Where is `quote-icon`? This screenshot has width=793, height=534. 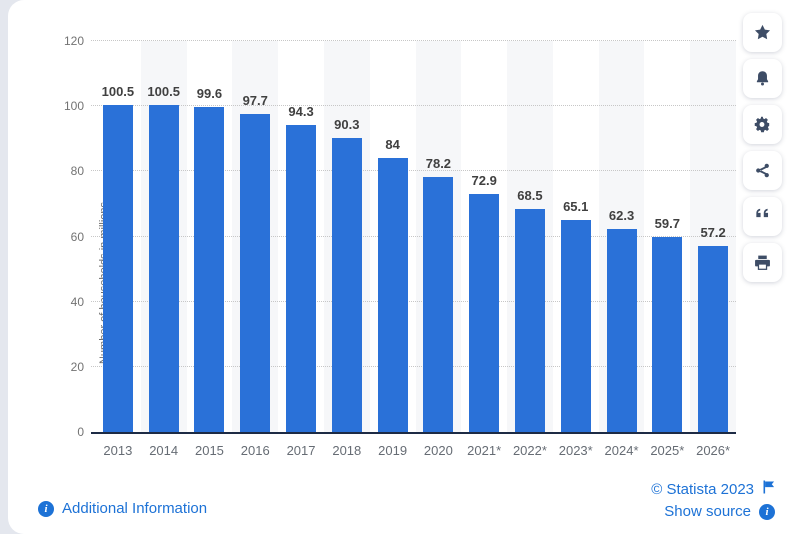 quote-icon is located at coordinates (762, 216).